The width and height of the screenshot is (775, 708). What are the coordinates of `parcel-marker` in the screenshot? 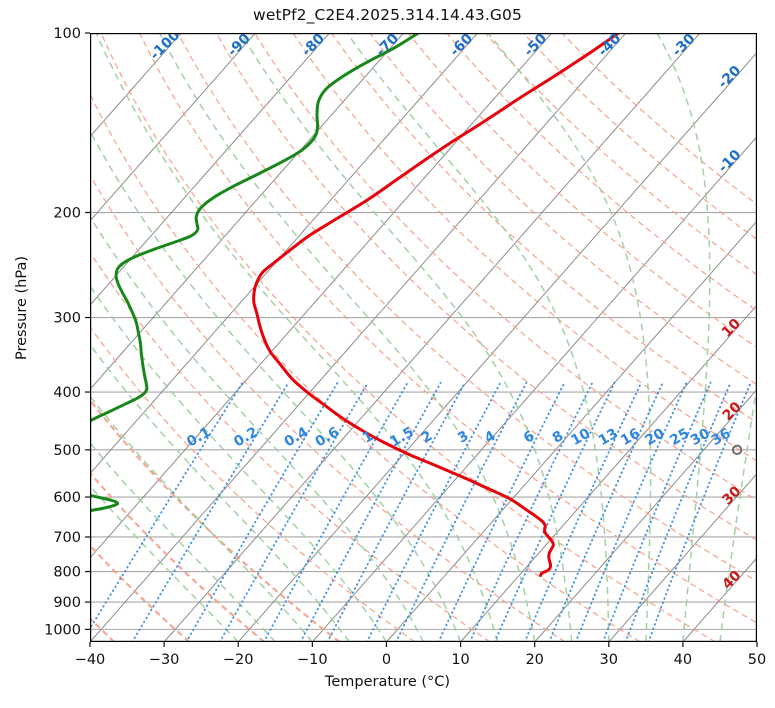 It's located at (737, 450).